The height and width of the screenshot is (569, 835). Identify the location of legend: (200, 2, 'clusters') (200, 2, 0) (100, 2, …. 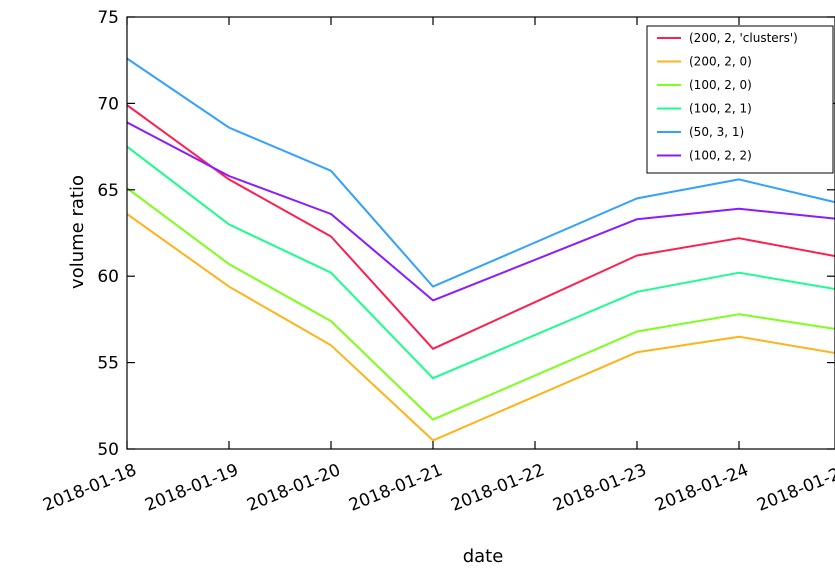
(740, 99).